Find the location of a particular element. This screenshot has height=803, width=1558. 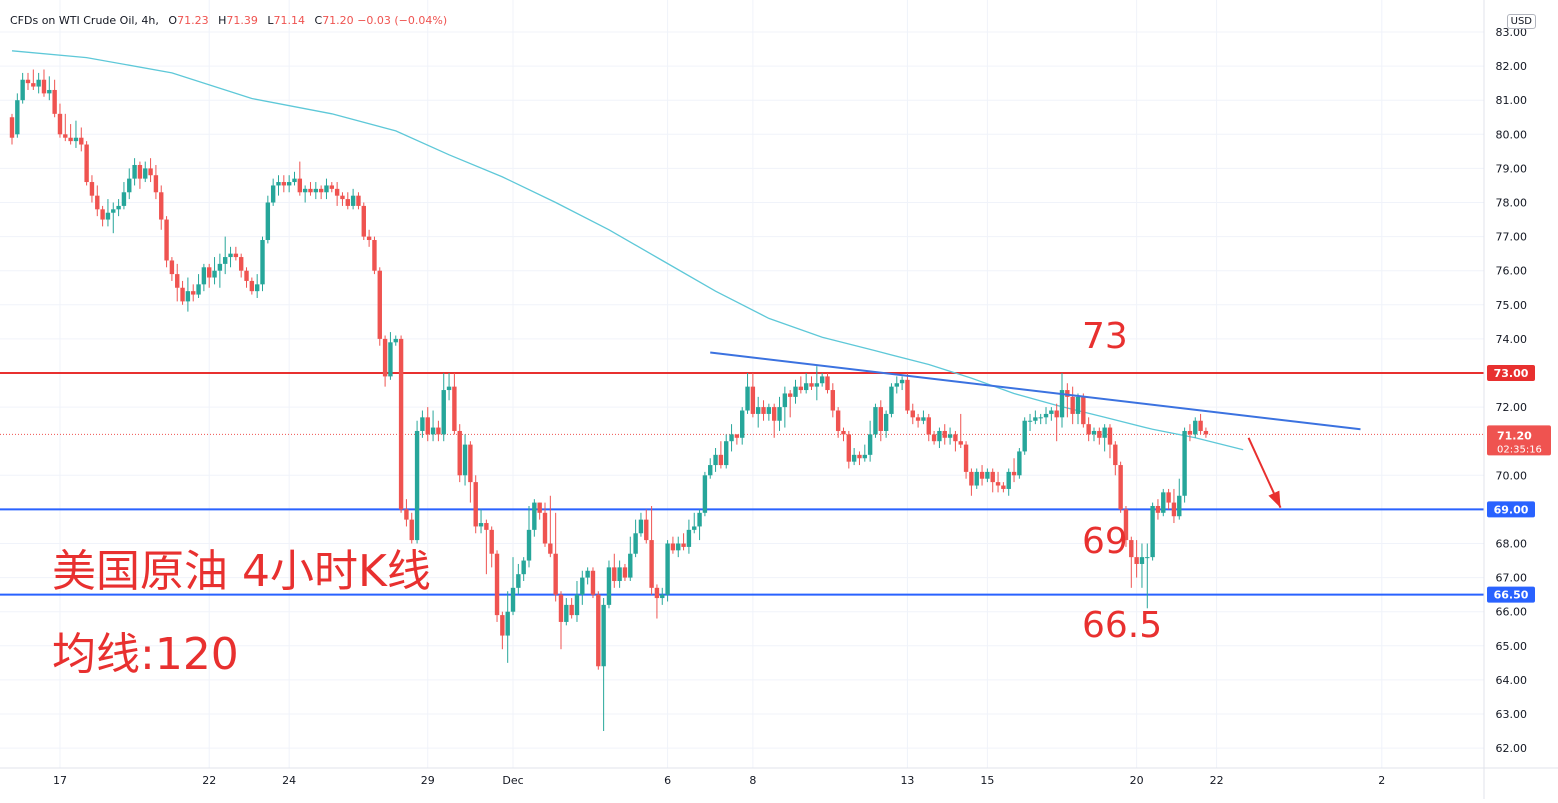

forecast-arrow-head is located at coordinates (1274, 499).